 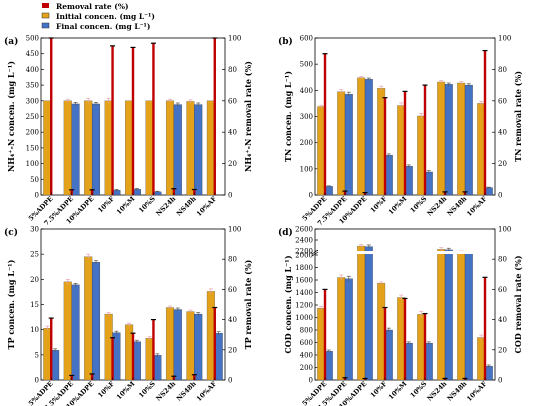 What do you see at coordinates (304, 256) in the screenshot?
I see `y-tick-label: 2000` at bounding box center [304, 256].